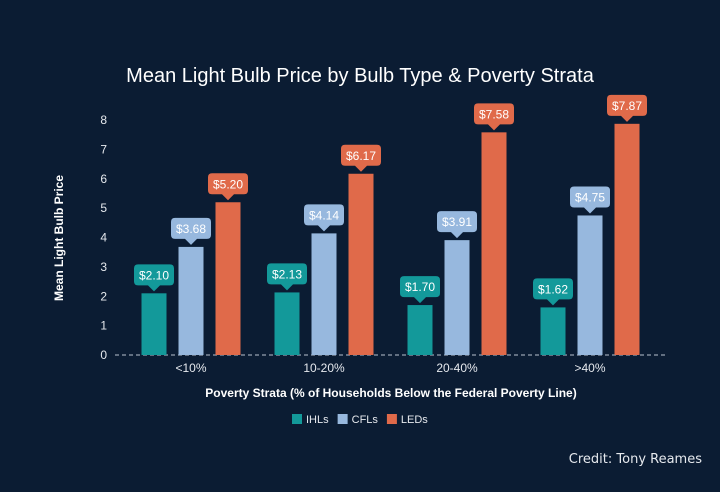 Image resolution: width=720 pixels, height=492 pixels. What do you see at coordinates (103, 149) in the screenshot?
I see `y-tick-label: 7` at bounding box center [103, 149].